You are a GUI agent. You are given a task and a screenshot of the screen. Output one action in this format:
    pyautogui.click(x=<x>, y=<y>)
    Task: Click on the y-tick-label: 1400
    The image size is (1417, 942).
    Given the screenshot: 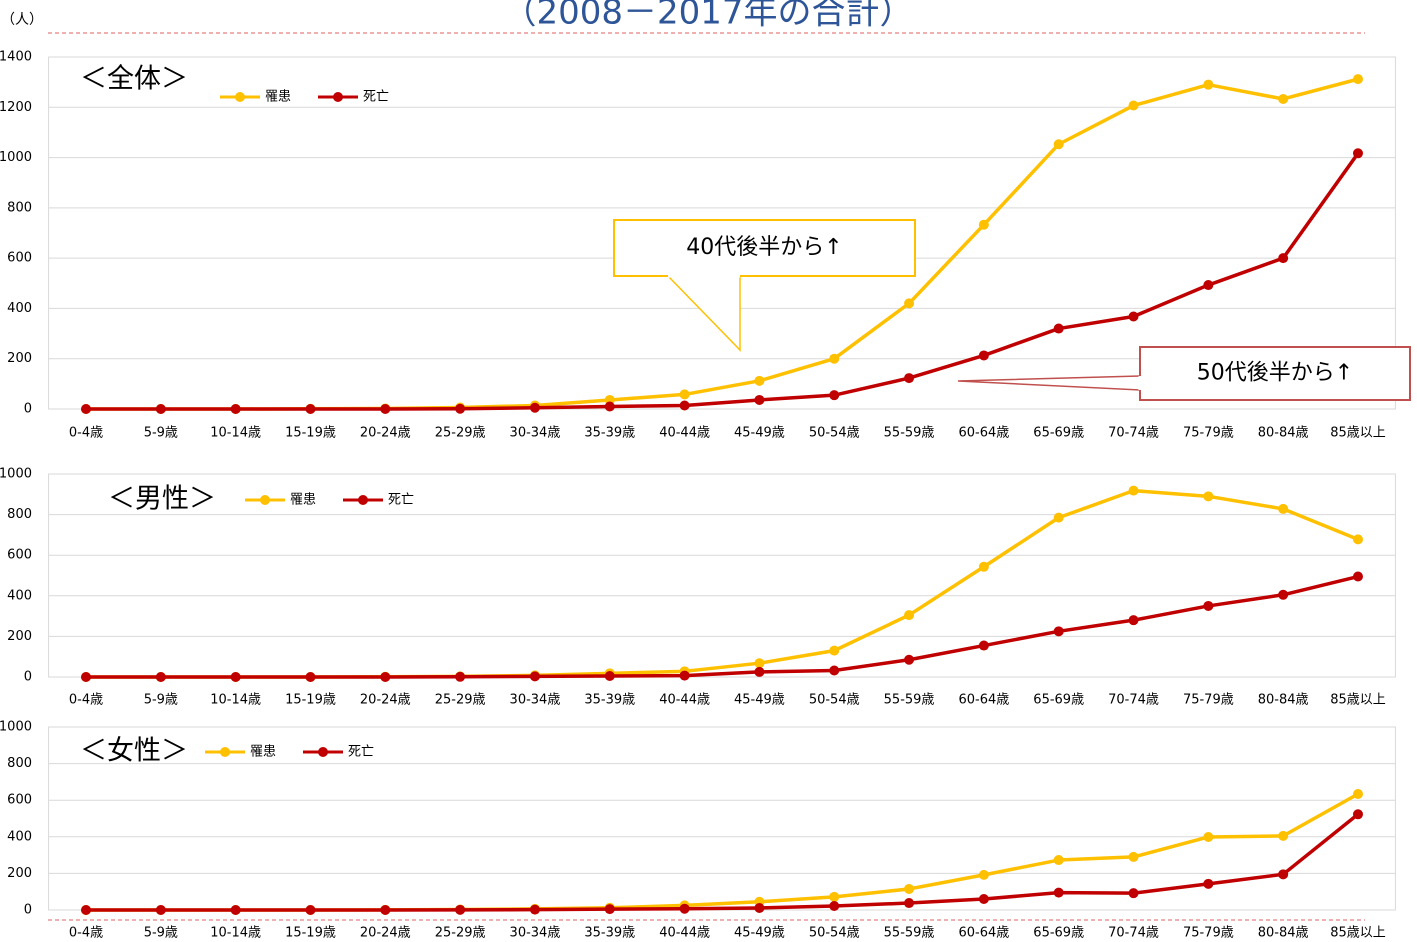 What is the action you would take?
    pyautogui.click(x=16, y=57)
    